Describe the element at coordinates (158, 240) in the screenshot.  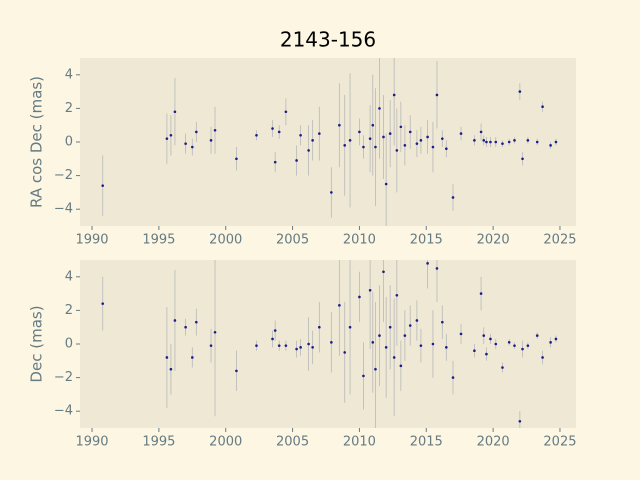
I see `x-tick-label: 1995` at that location.